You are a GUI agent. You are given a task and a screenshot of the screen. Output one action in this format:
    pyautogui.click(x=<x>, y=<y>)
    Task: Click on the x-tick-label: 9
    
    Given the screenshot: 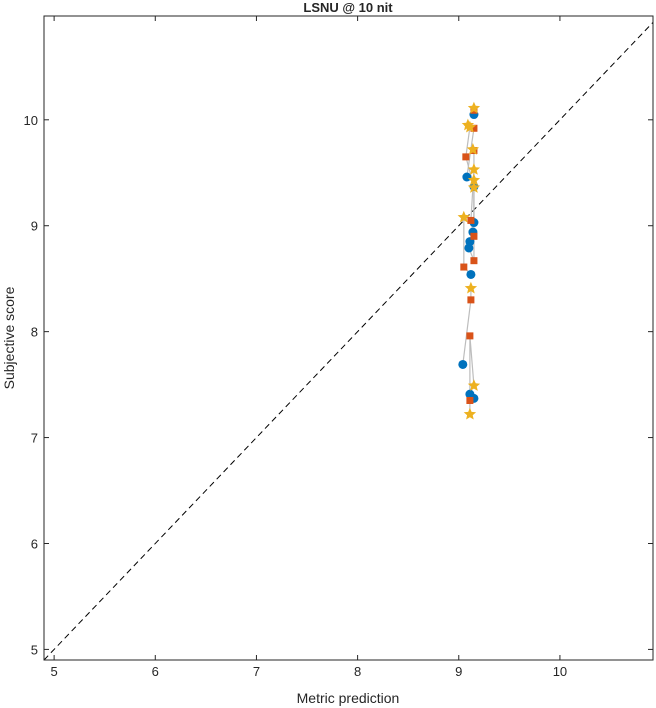 What is the action you would take?
    pyautogui.click(x=458, y=671)
    